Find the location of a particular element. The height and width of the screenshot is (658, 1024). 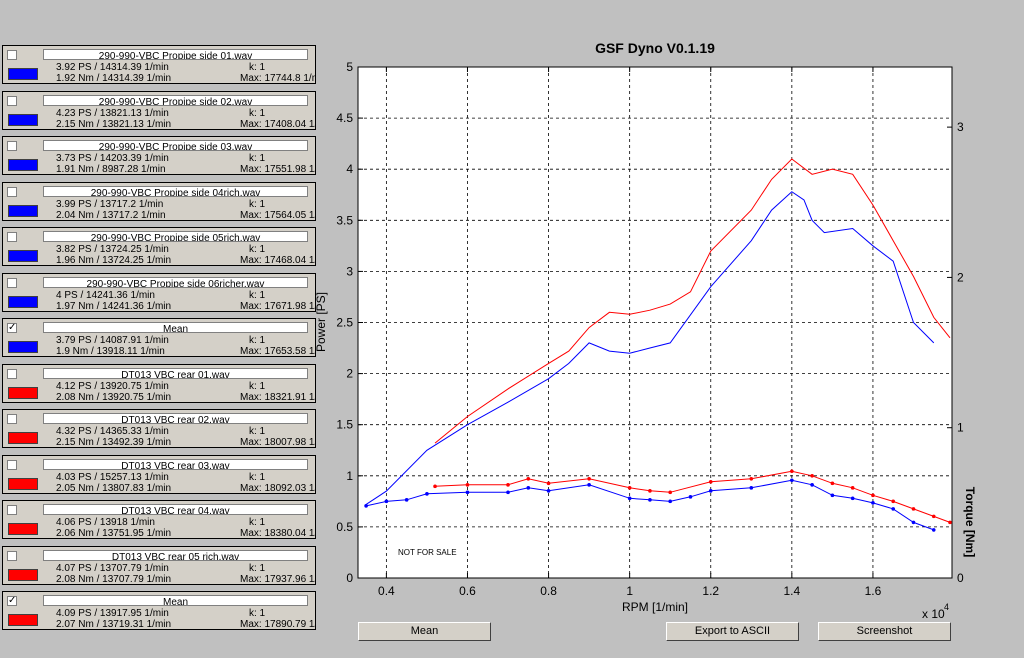

run-max-rpm: Max: 17671.98 1/min is located at coordinates (277, 306).